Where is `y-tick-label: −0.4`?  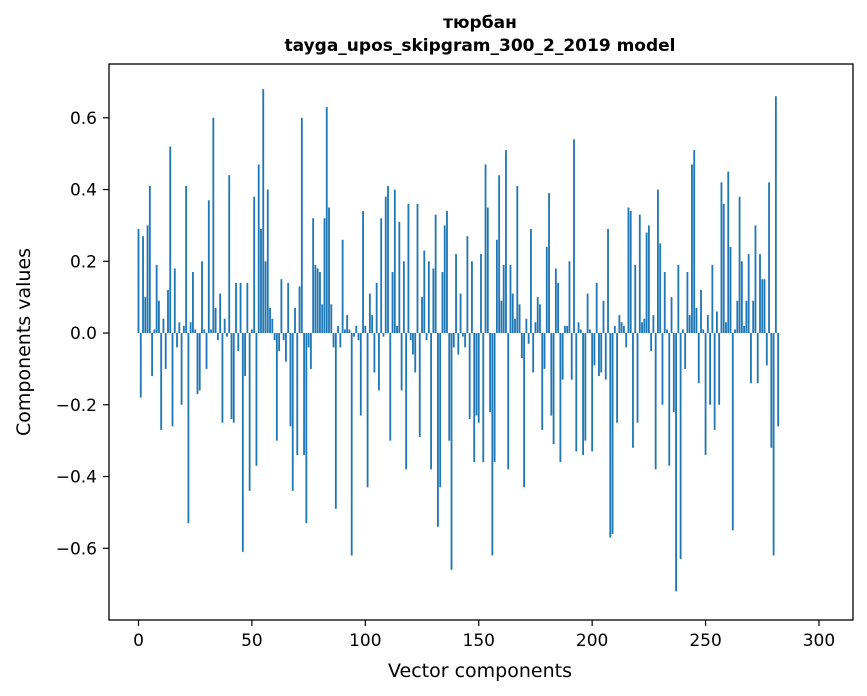
y-tick-label: −0.4 is located at coordinates (76, 478).